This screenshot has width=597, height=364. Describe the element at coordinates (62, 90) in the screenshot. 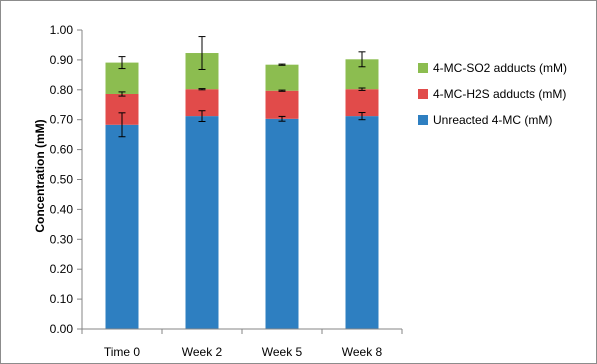

I see `y-tick-label: 0.80` at that location.